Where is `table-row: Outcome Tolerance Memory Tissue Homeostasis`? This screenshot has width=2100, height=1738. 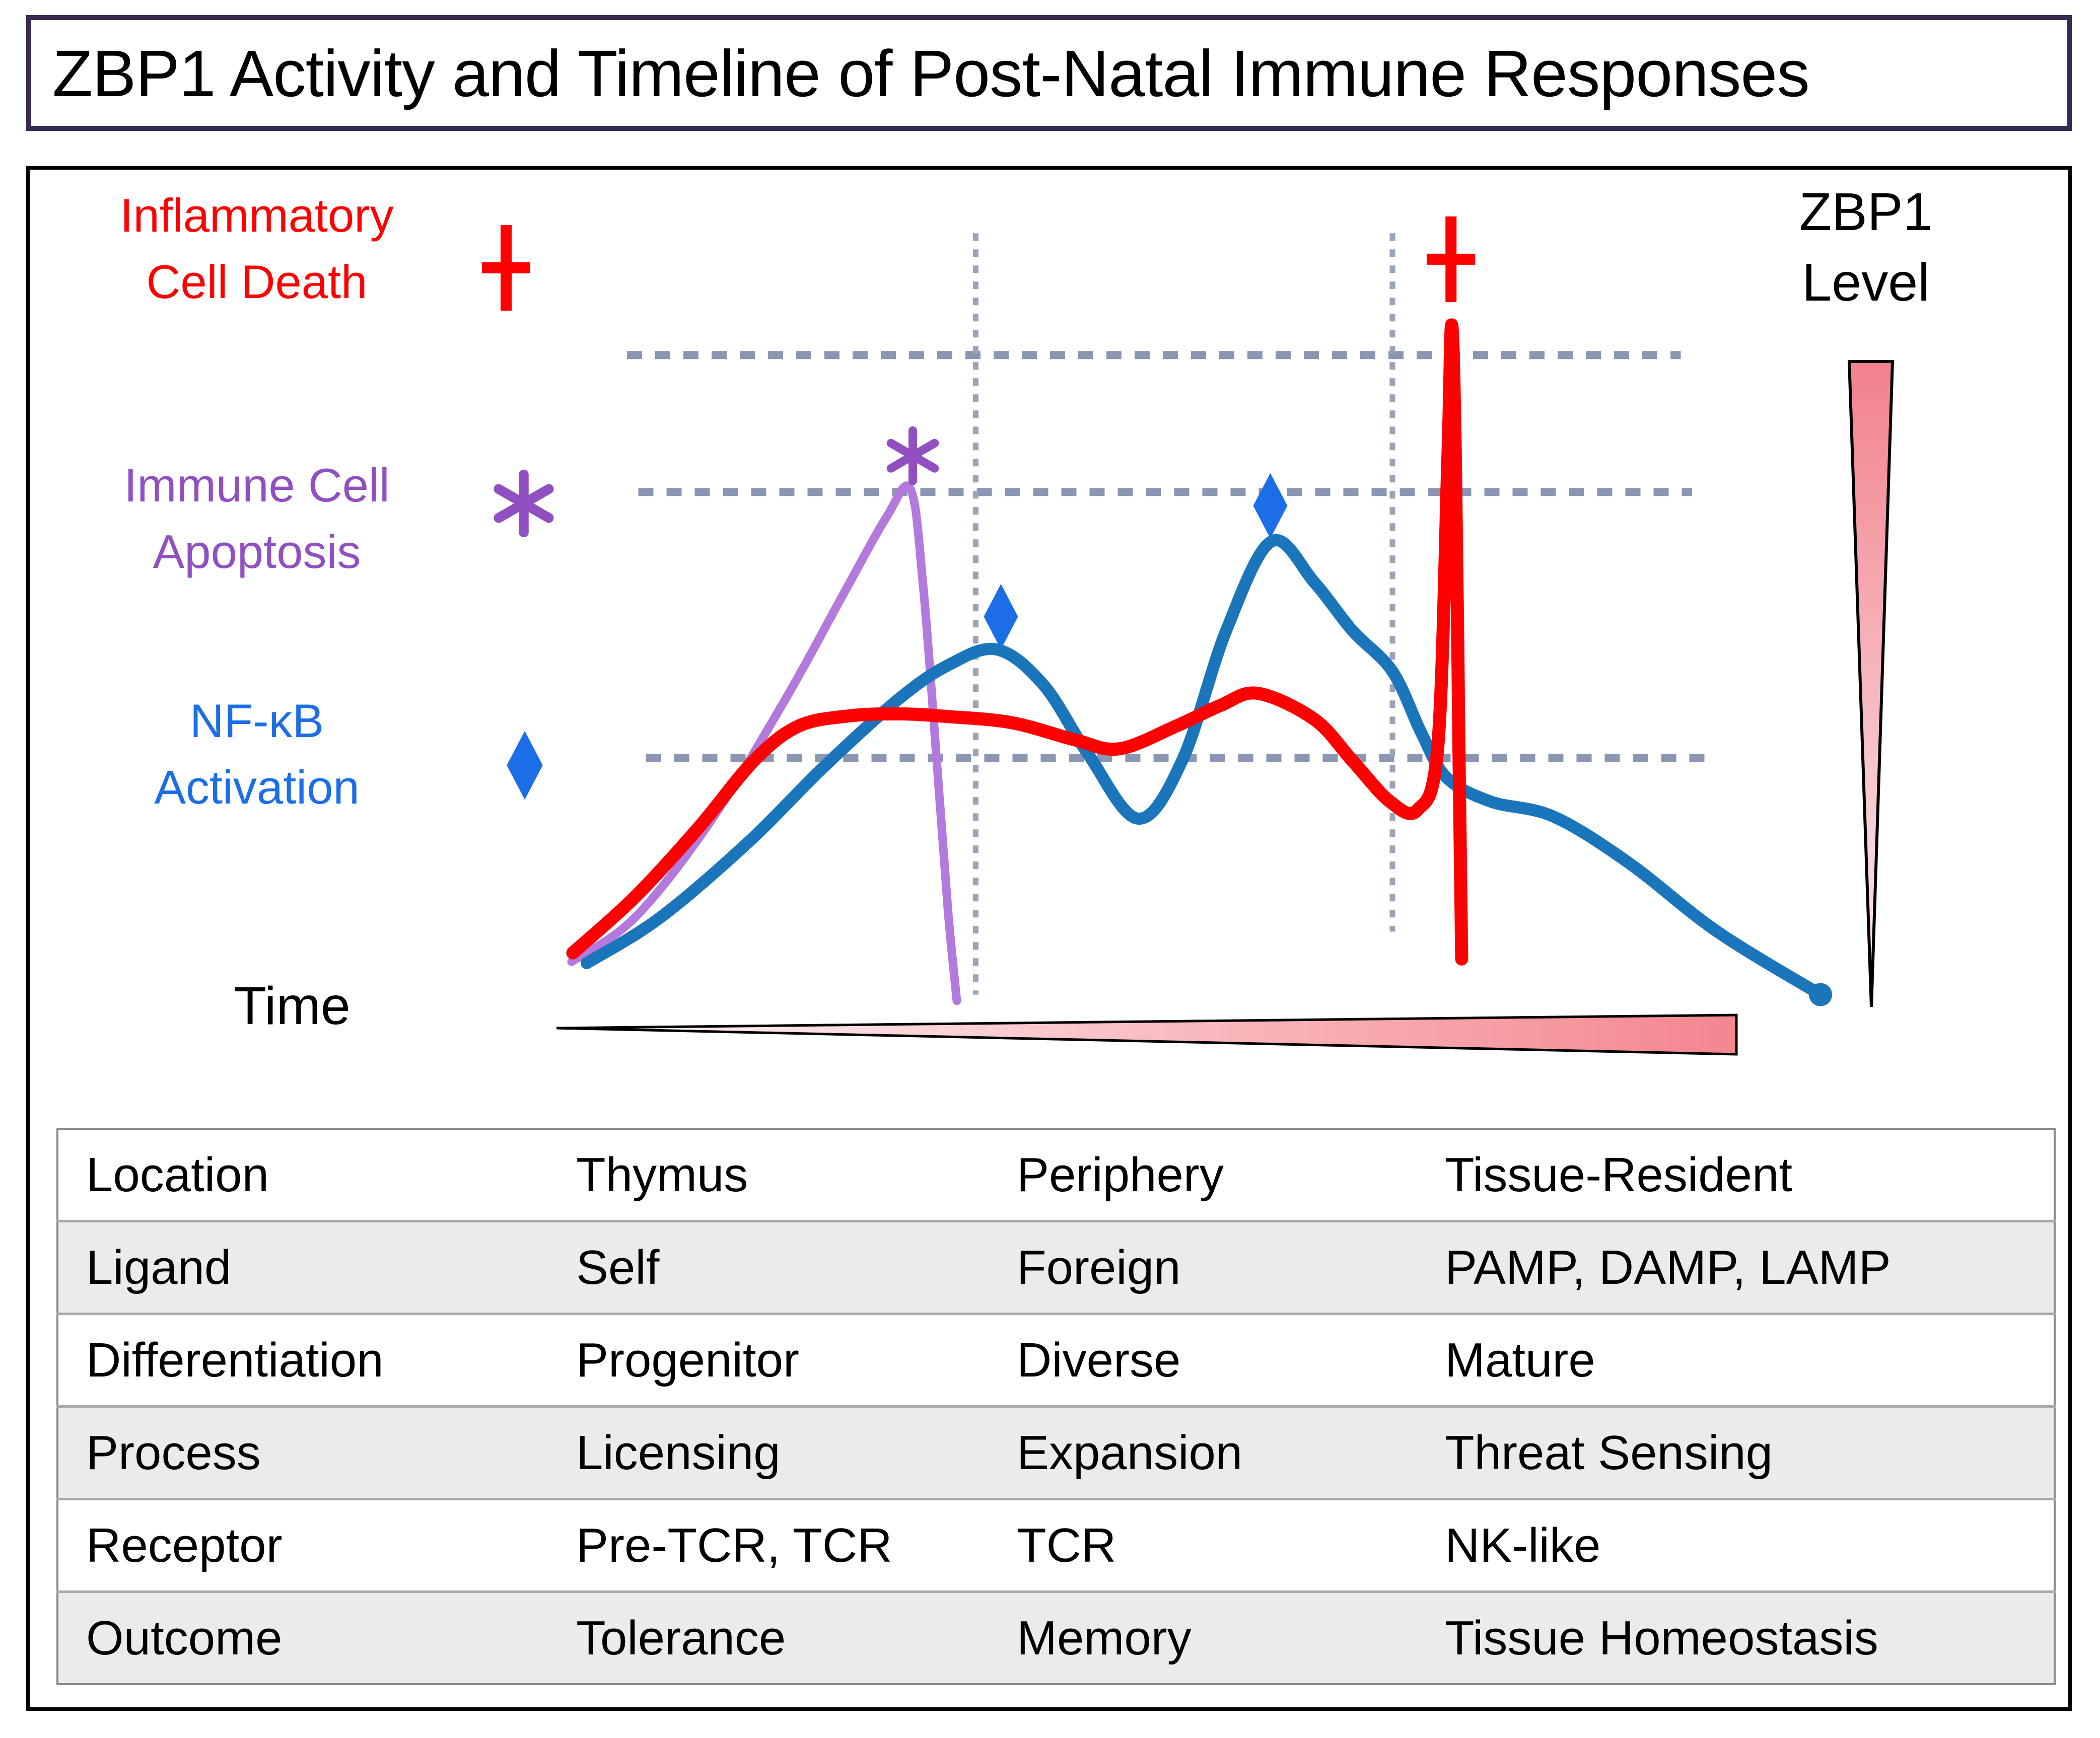
table-row: Outcome Tolerance Memory Tissue Homeostasis is located at coordinates (1056, 1637).